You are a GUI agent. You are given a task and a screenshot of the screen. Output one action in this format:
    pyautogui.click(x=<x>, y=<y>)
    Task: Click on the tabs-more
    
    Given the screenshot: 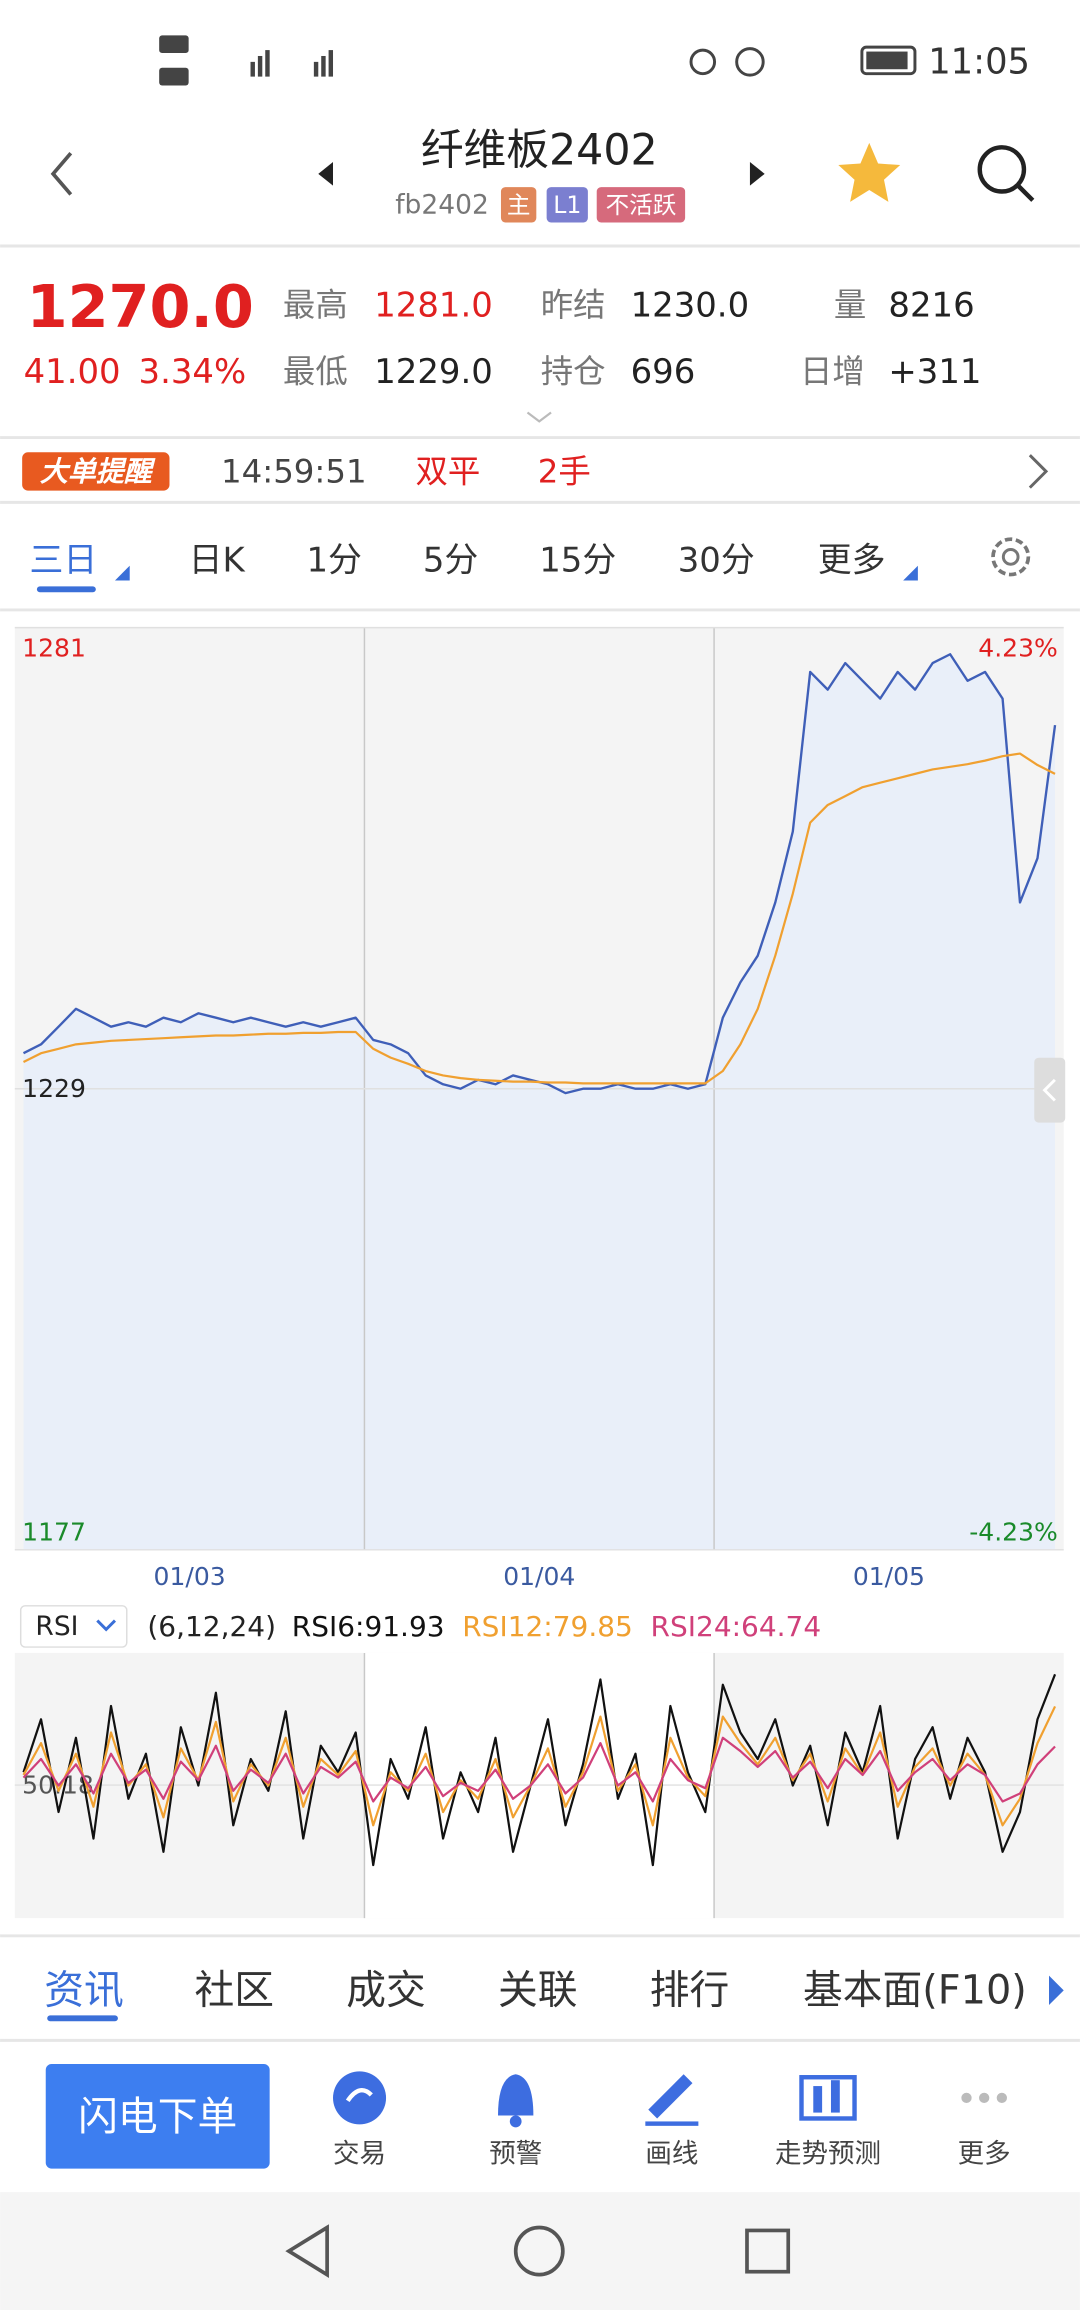 What is the action you would take?
    pyautogui.click(x=1056, y=1990)
    